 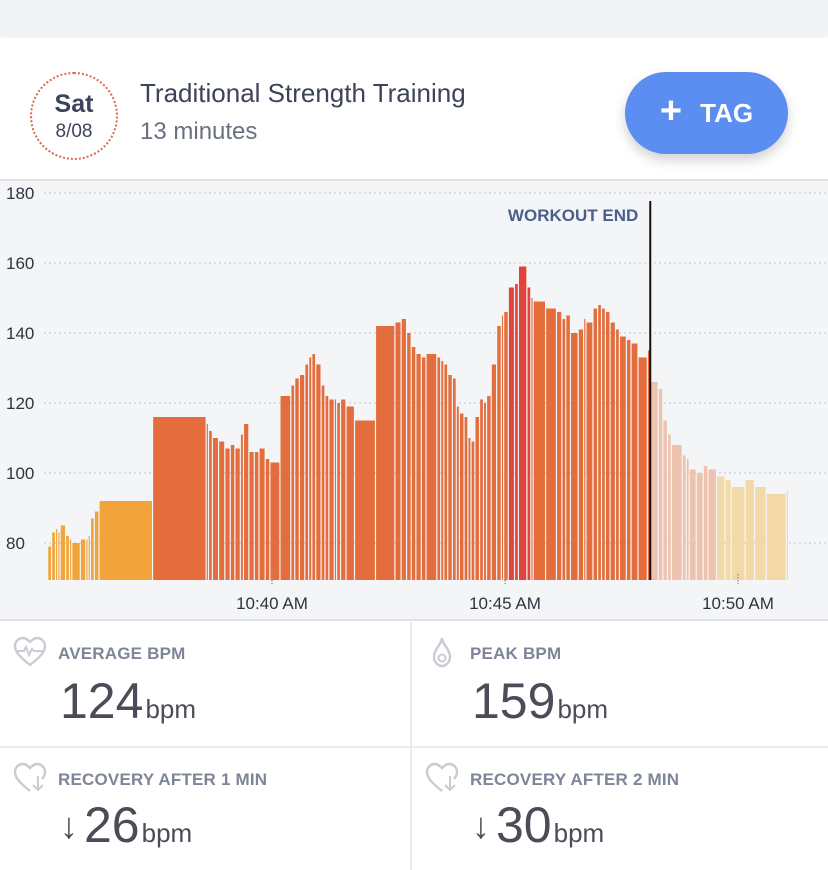 I want to click on stat-number: 30, so click(x=524, y=825).